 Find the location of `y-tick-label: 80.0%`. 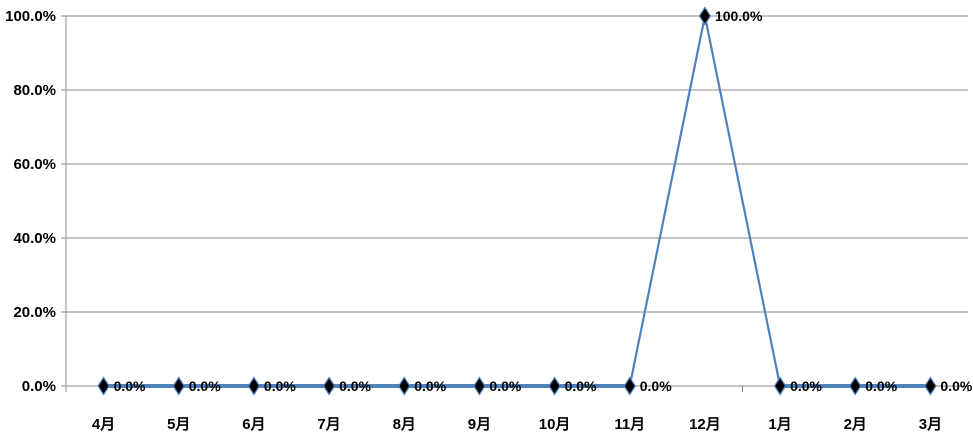

y-tick-label: 80.0% is located at coordinates (34, 90).